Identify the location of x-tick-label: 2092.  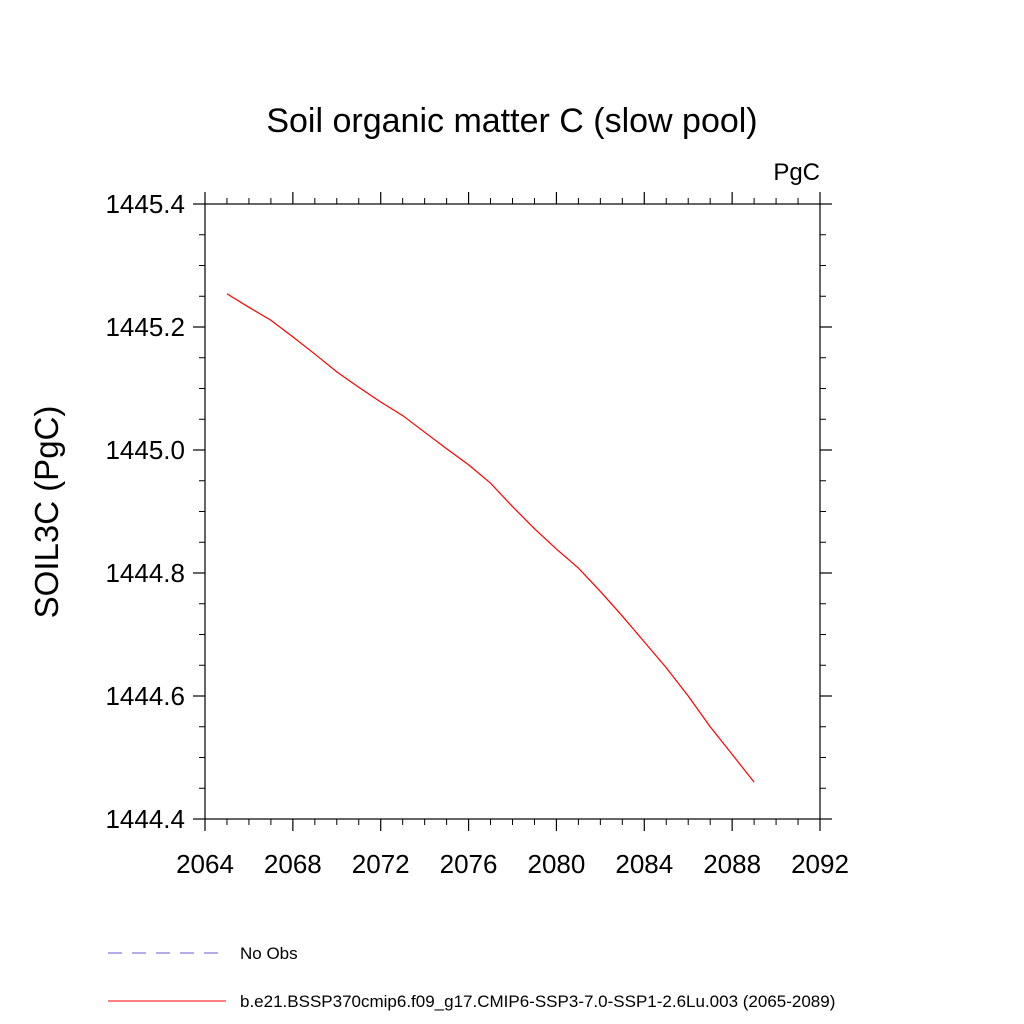
(820, 864).